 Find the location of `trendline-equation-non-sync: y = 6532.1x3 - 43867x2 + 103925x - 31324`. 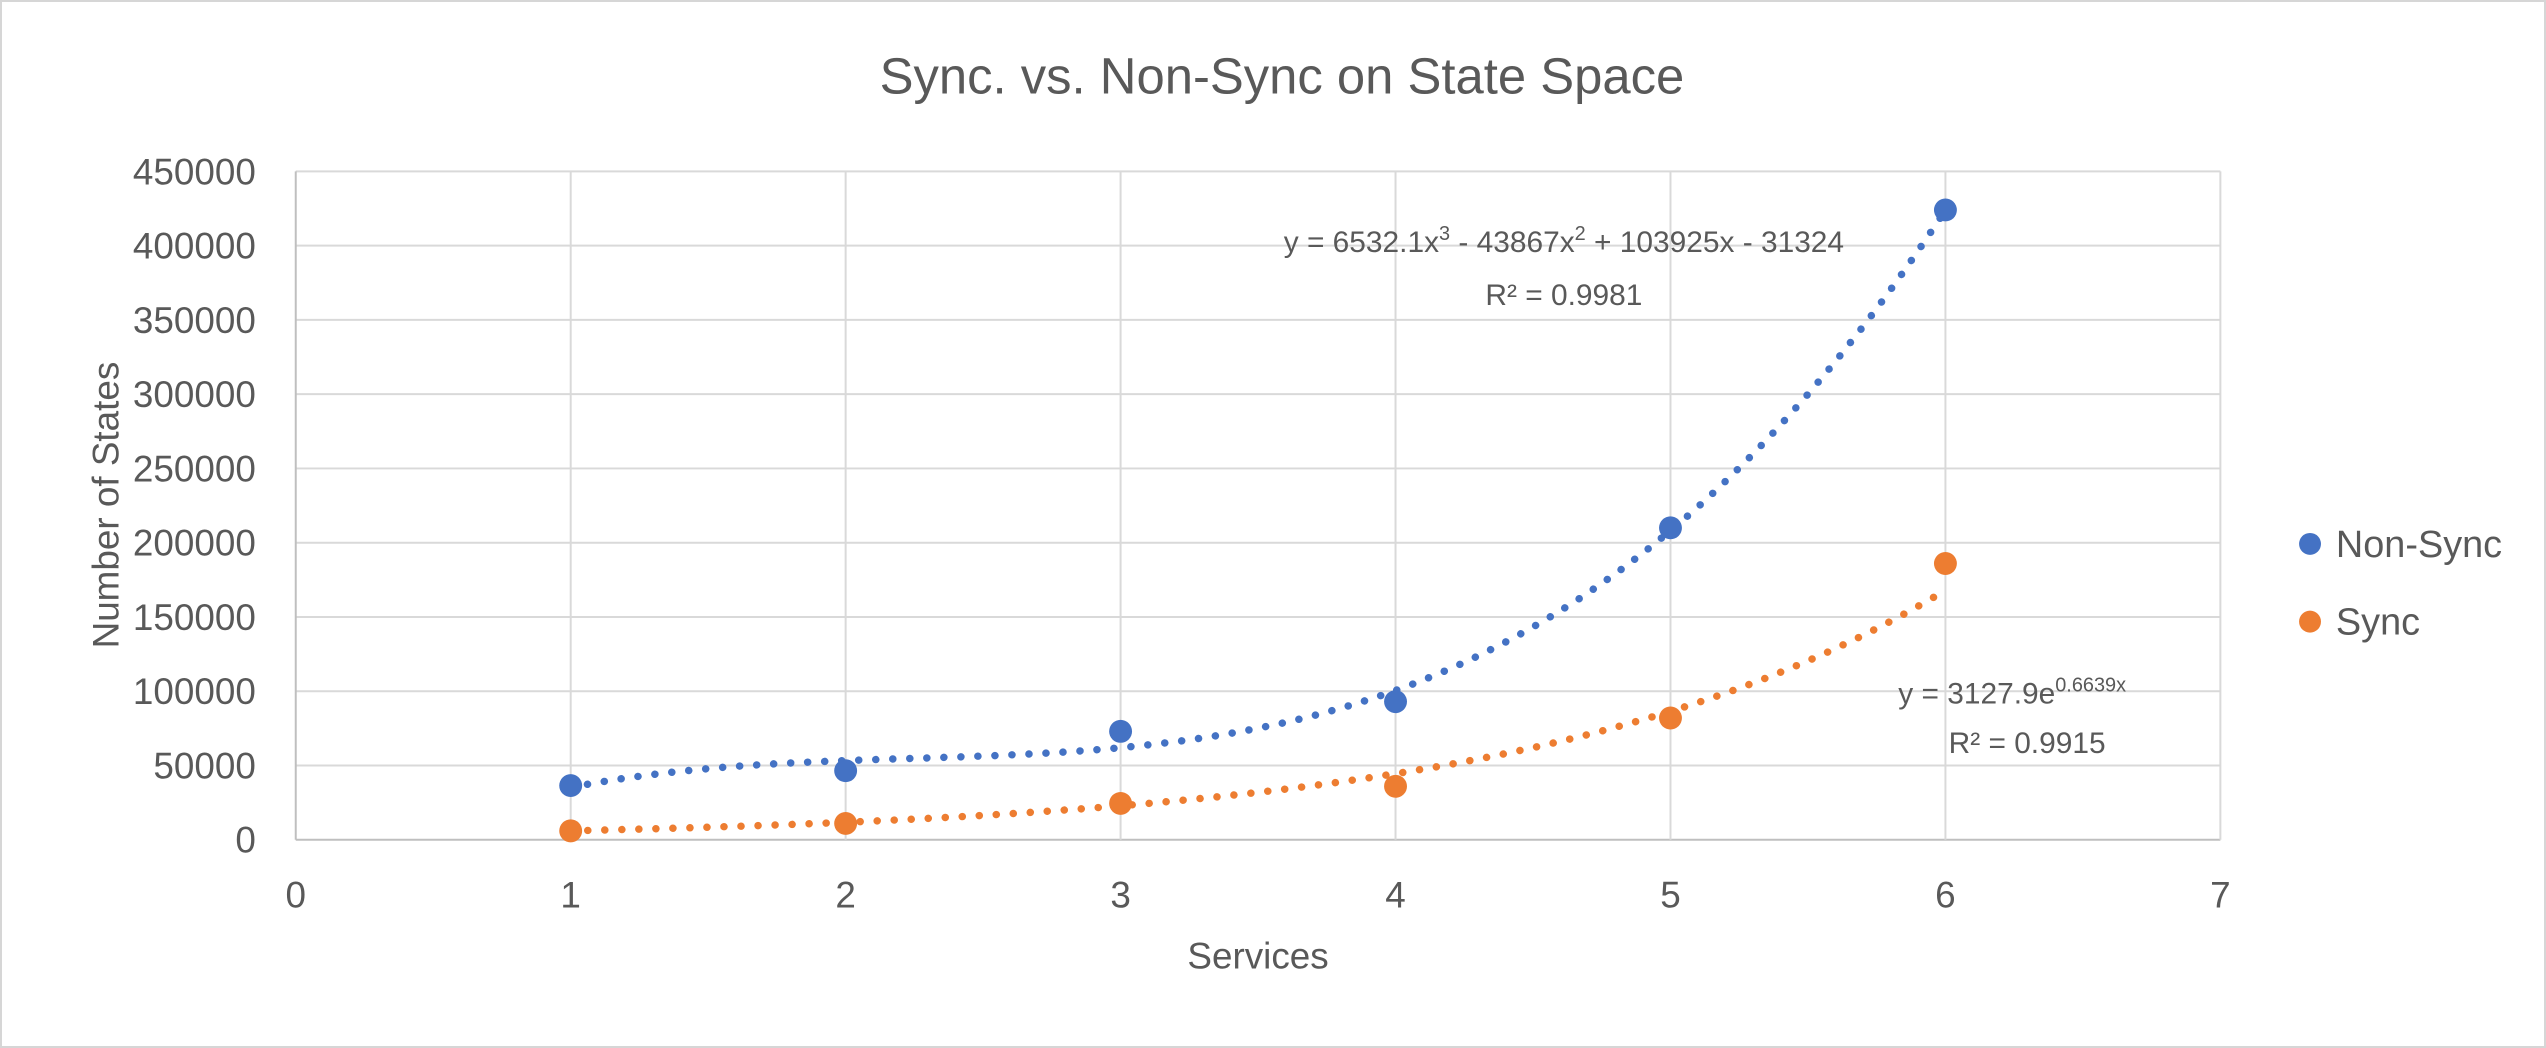

trendline-equation-non-sync: y = 6532.1x3 - 43867x2 + 103925x - 31324 is located at coordinates (1564, 241).